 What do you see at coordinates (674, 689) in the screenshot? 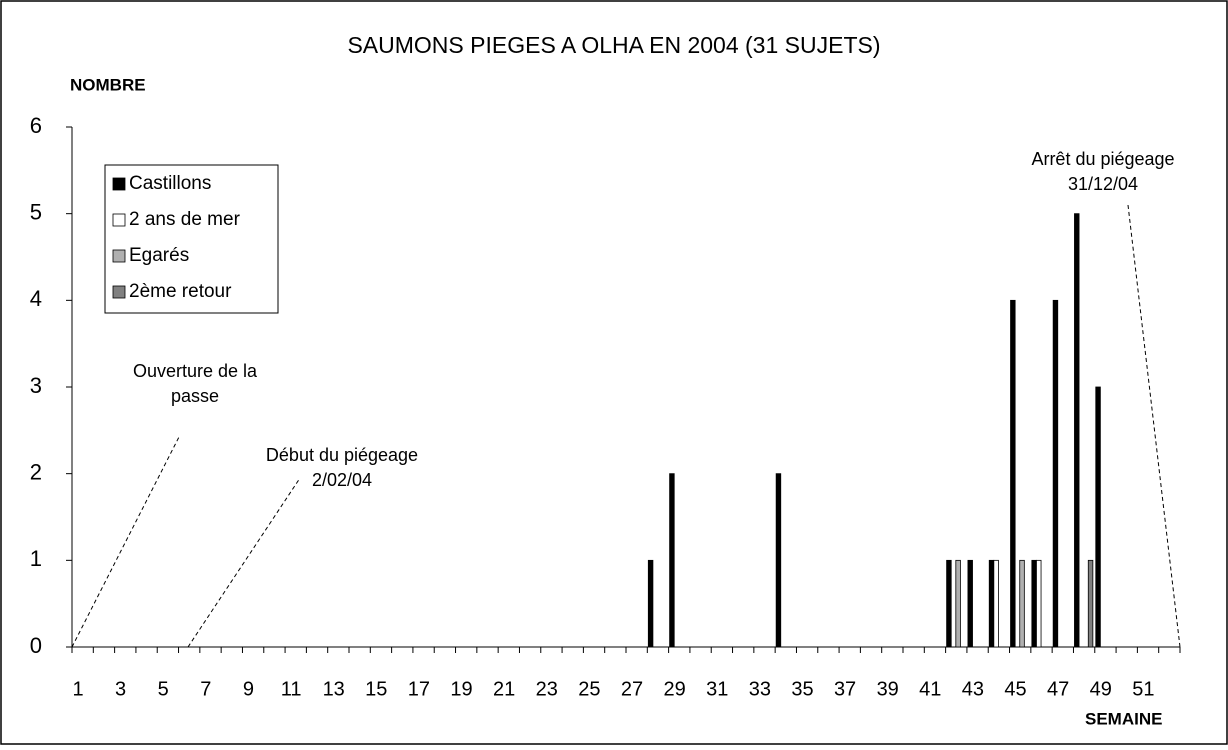
I see `x-tick-label: 29` at bounding box center [674, 689].